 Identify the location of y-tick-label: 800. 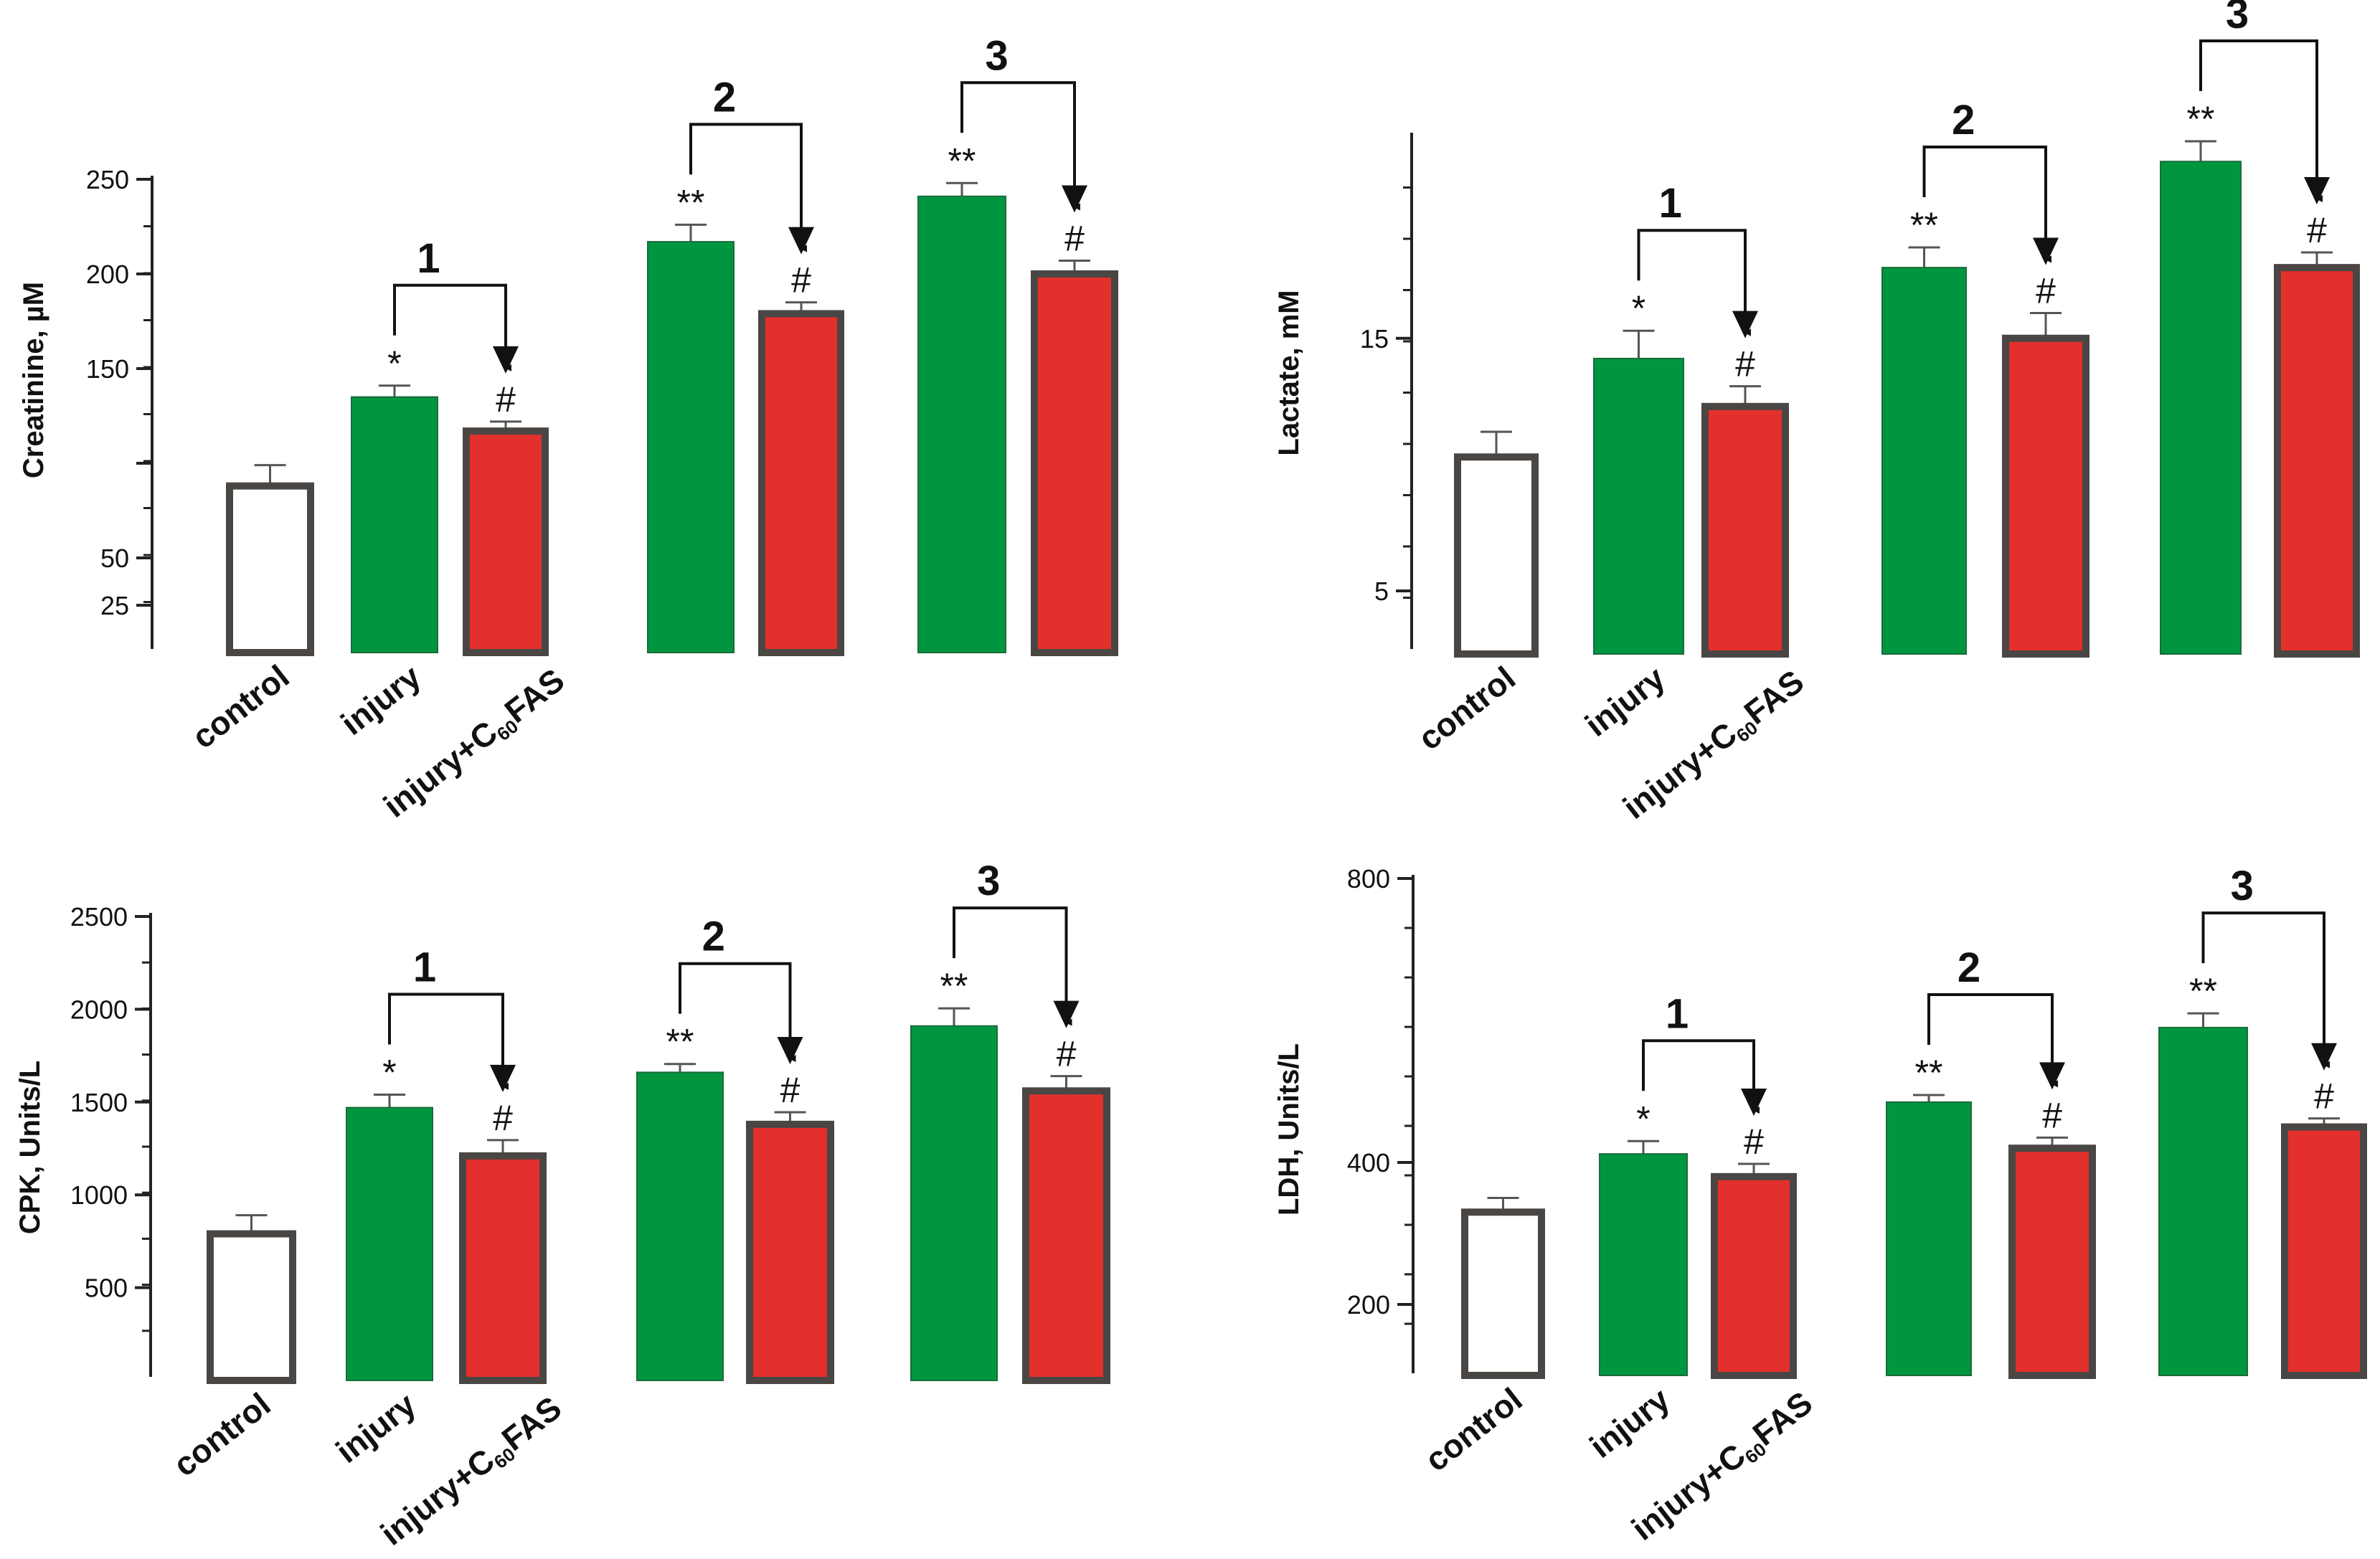
(1368, 879).